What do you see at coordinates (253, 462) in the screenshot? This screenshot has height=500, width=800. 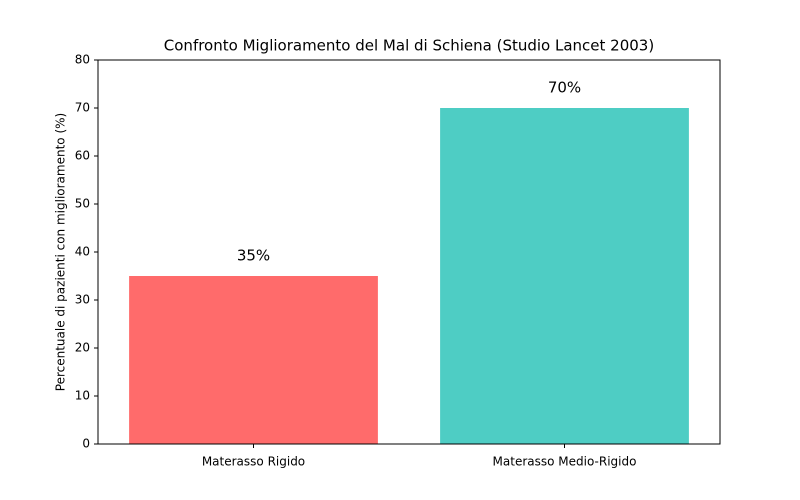 I see `x-tick-label: Materasso Rigido` at bounding box center [253, 462].